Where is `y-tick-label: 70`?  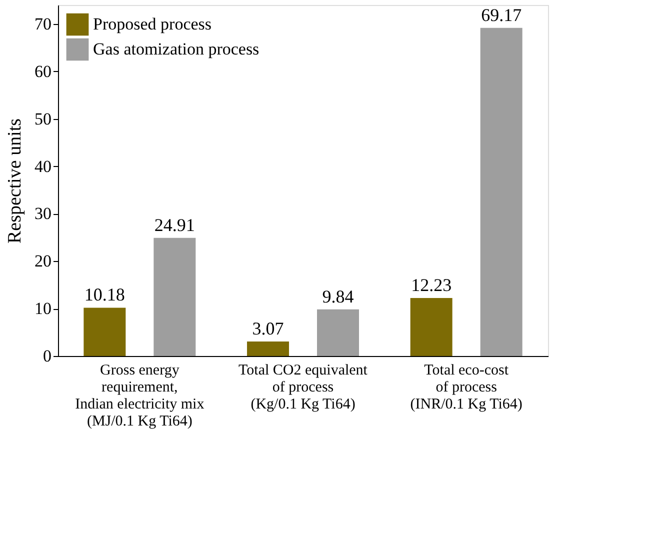
y-tick-label: 70 is located at coordinates (43, 24).